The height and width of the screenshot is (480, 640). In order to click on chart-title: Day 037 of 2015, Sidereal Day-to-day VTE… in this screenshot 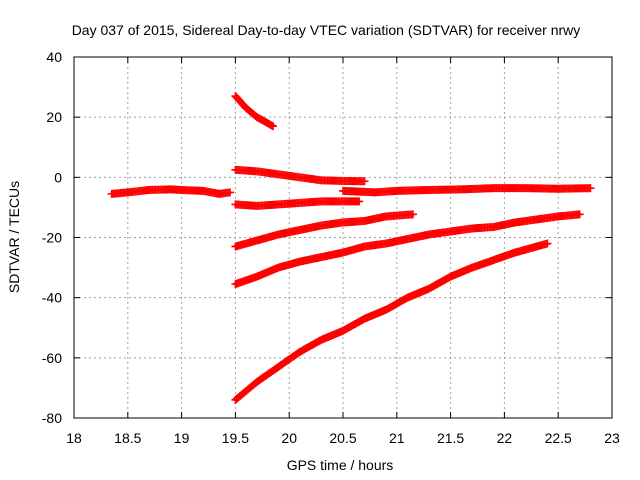, I will do `click(326, 30)`.